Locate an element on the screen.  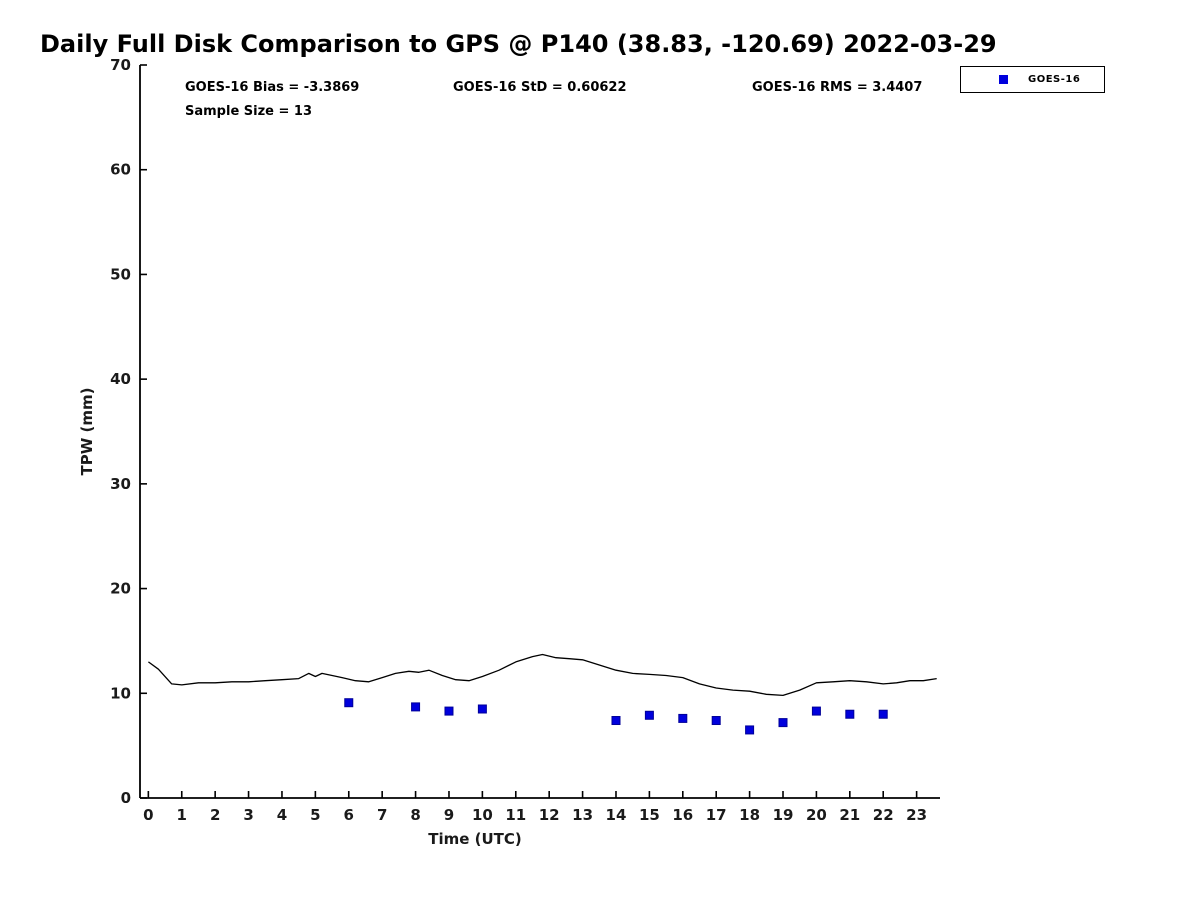
svg-text: 22 is located at coordinates (883, 815).